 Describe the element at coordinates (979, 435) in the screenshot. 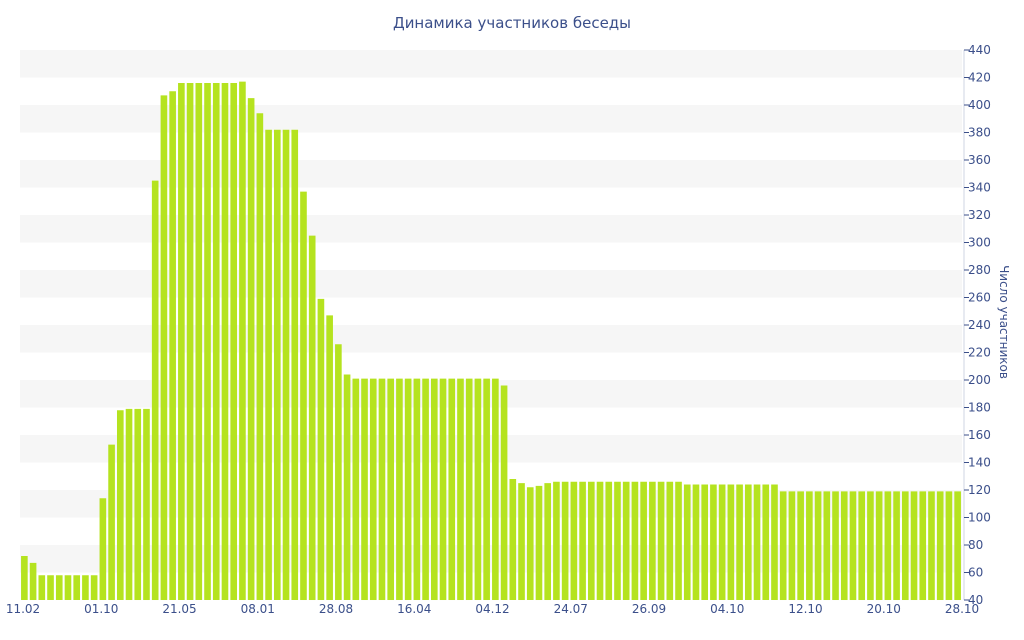

I see `y-tick-label: 160` at that location.